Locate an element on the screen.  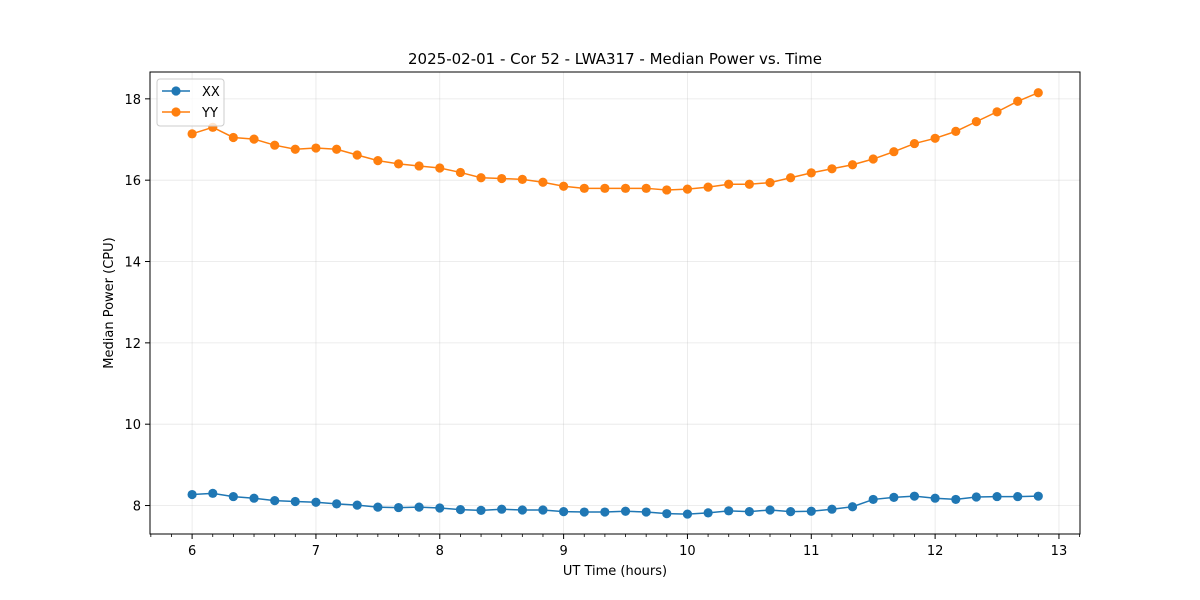
x-tick-label: 11 is located at coordinates (811, 551).